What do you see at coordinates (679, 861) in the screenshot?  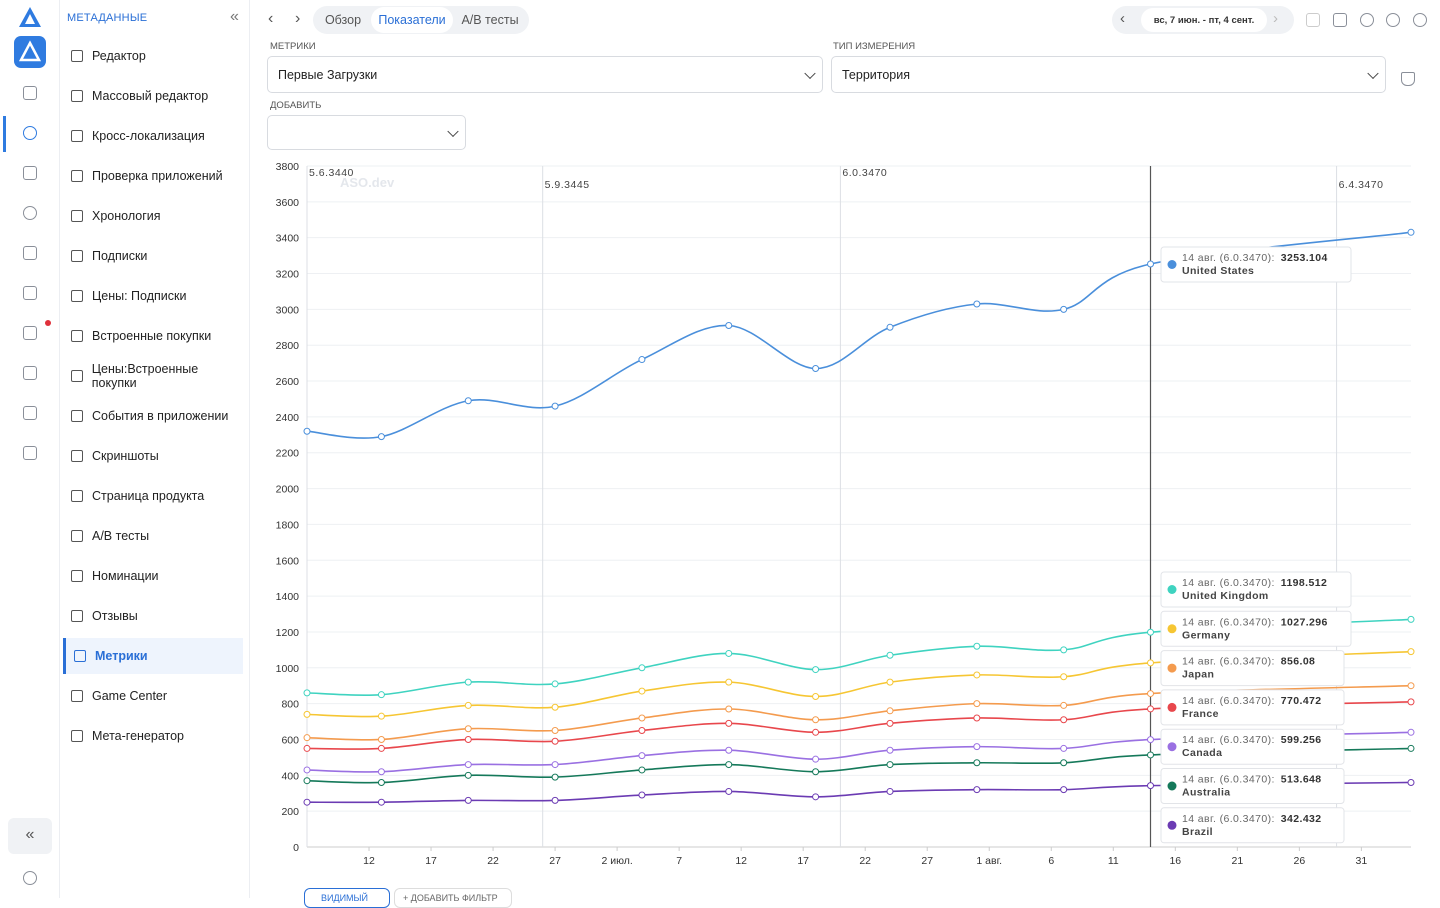 I see `x-tick-label: 7` at bounding box center [679, 861].